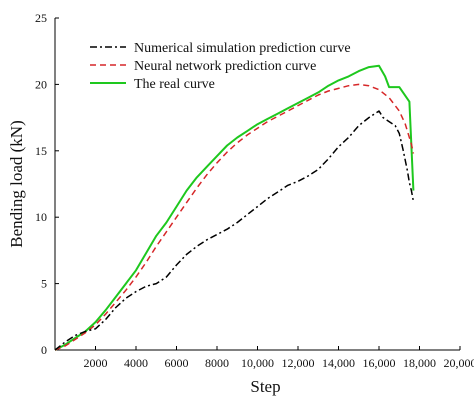 This screenshot has height=402, width=474. I want to click on x-tick-label: 10,000, so click(257, 363).